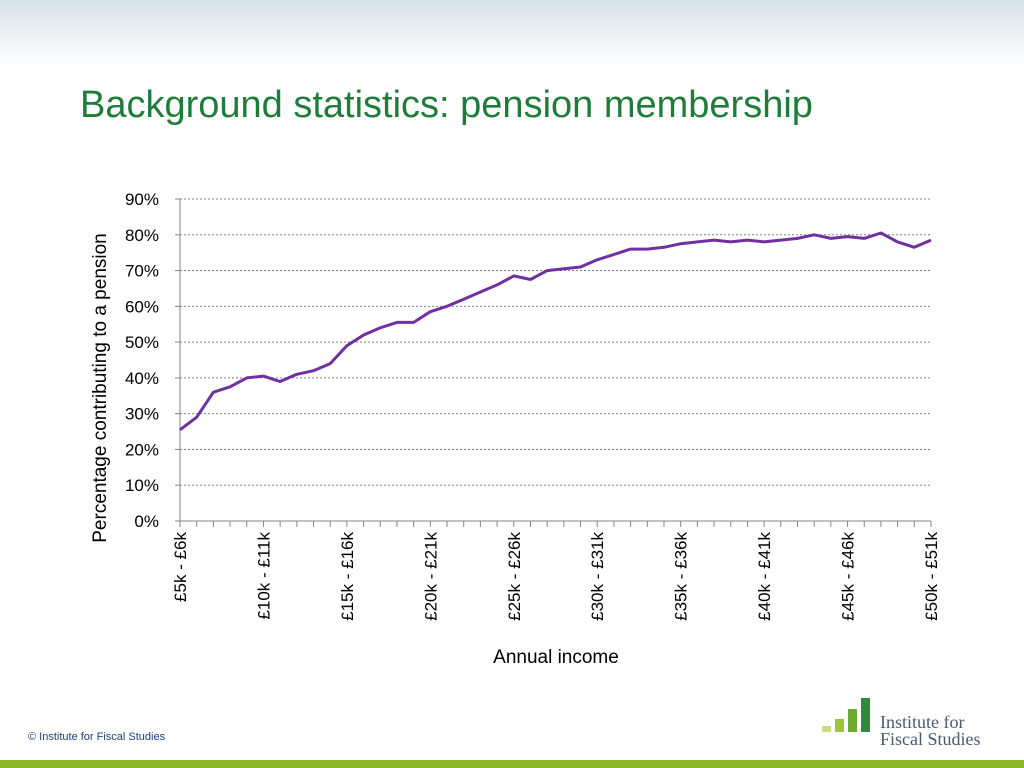 The image size is (1024, 768). What do you see at coordinates (848, 576) in the screenshot?
I see `x-tick-label: £45k - £46k` at bounding box center [848, 576].